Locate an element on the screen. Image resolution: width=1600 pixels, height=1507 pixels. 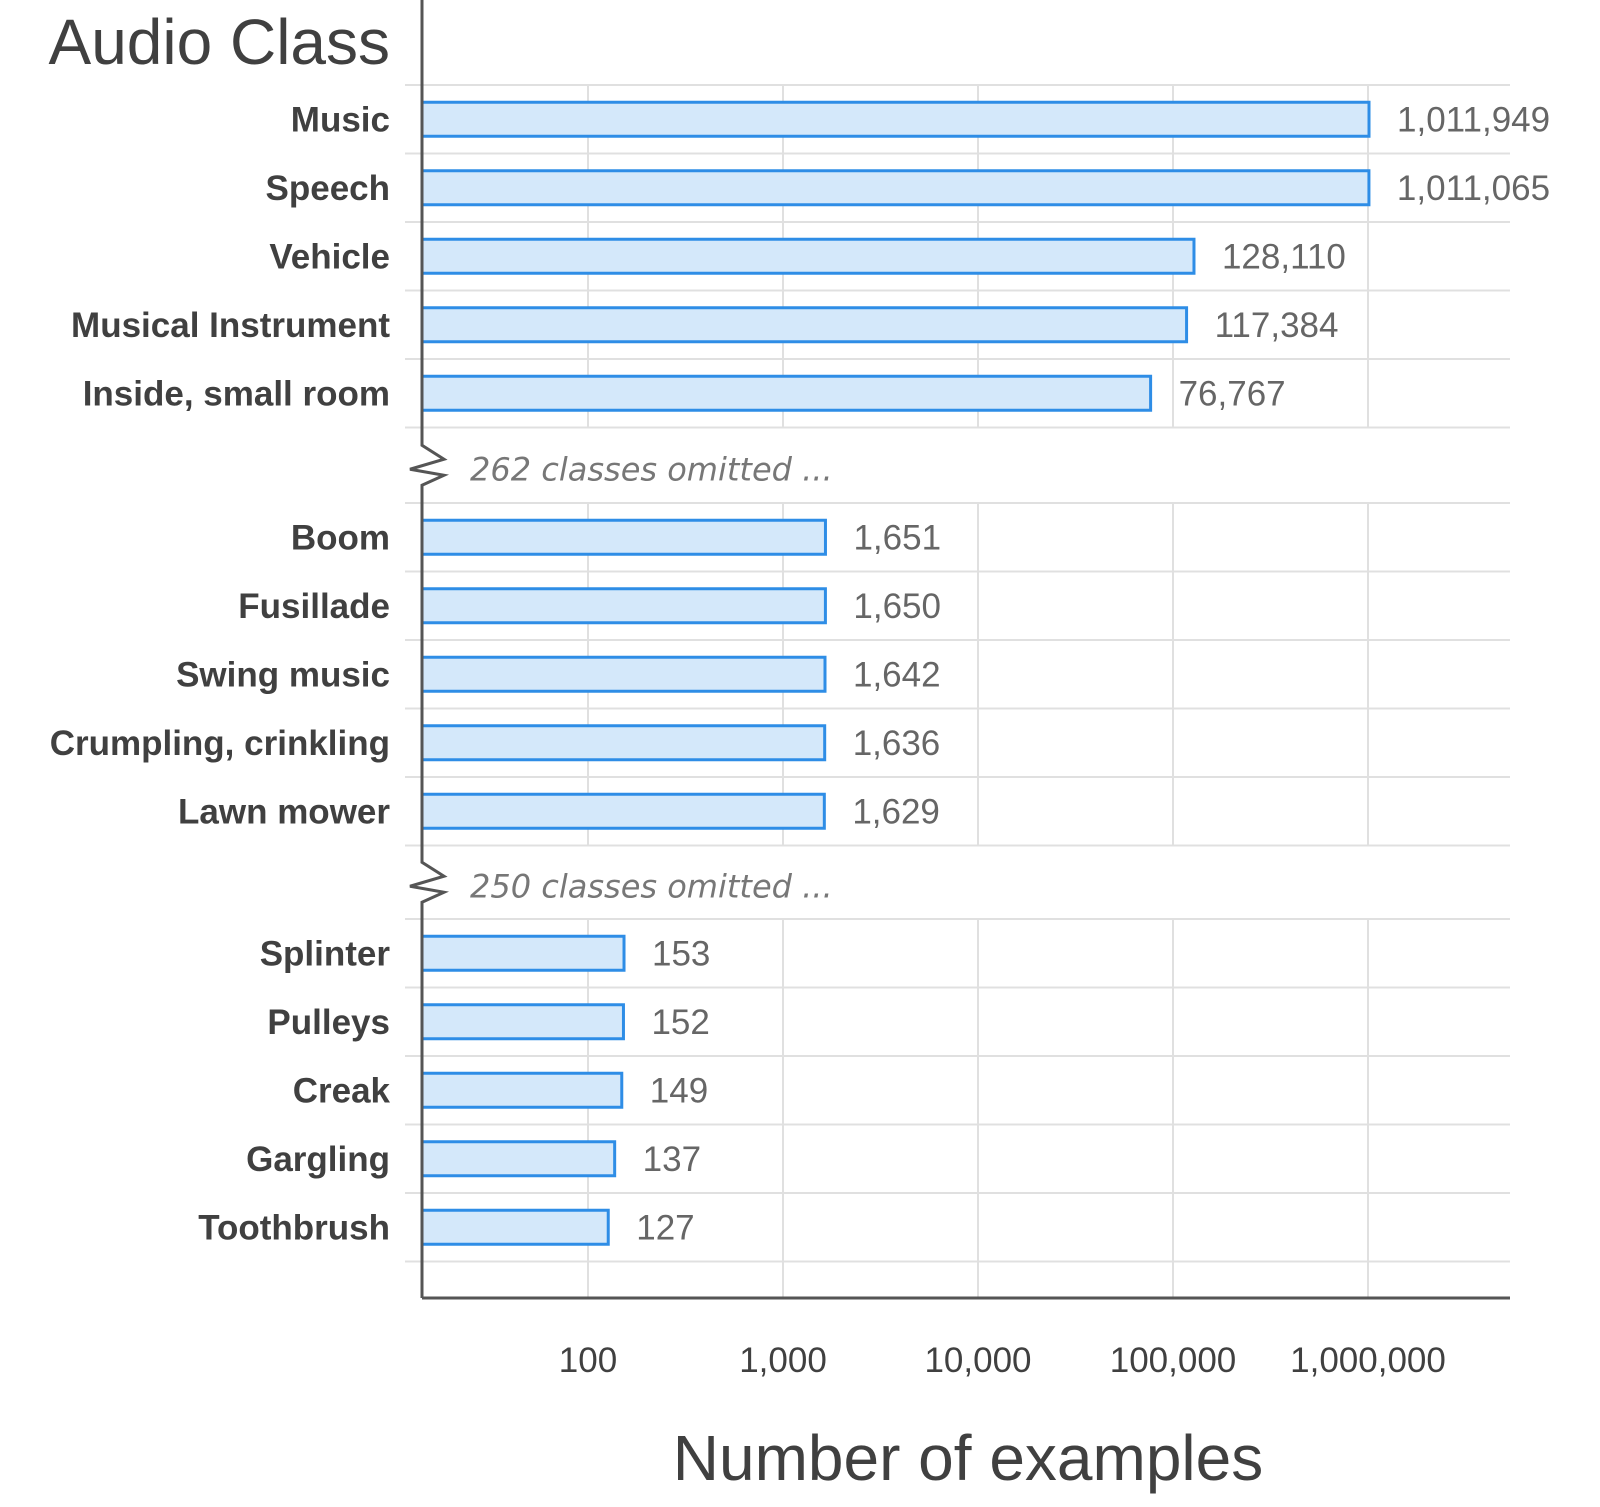
data-label: 1,642 is located at coordinates (897, 674).